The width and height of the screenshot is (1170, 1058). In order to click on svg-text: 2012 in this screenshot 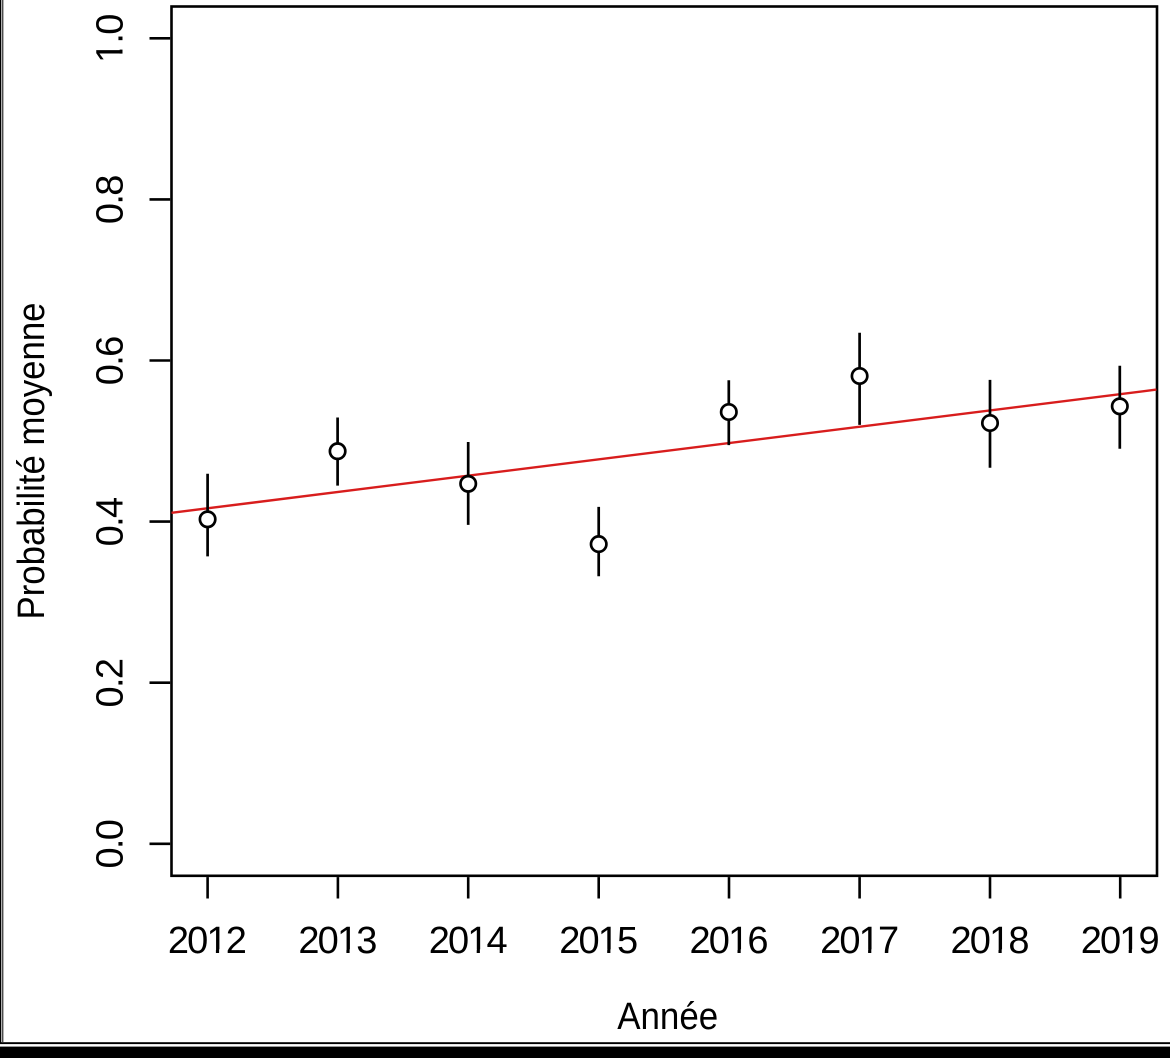, I will do `click(207, 941)`.